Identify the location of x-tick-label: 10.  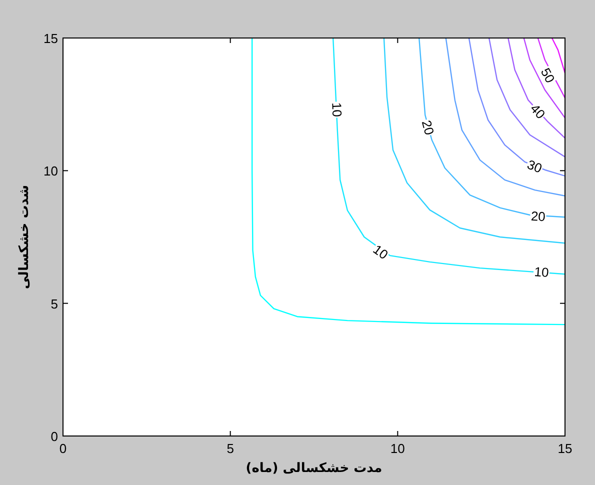
(397, 448).